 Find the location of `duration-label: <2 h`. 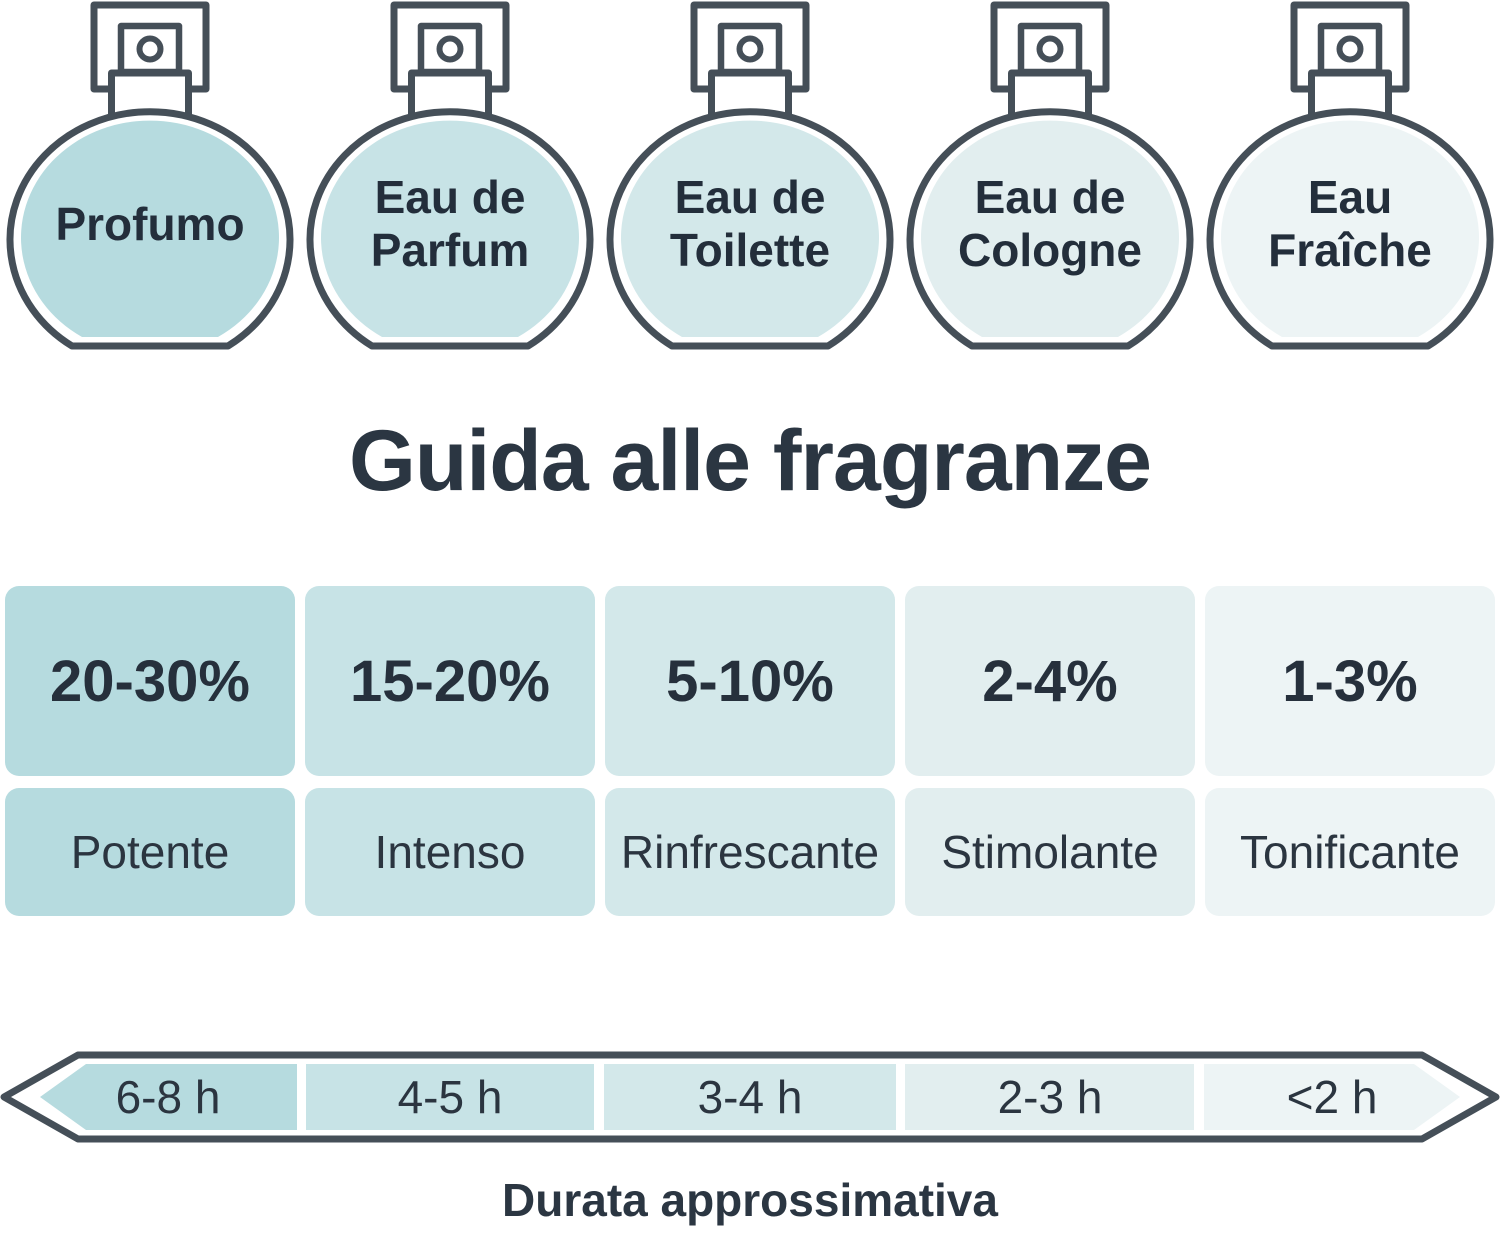

duration-label: <2 h is located at coordinates (1332, 1097).